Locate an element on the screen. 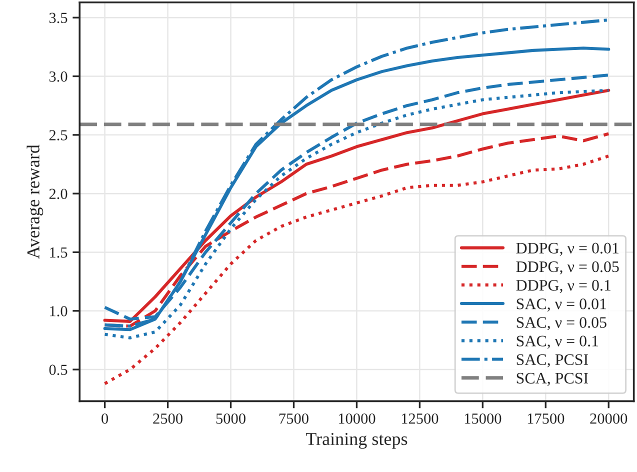  x-axis-title: Training steps is located at coordinates (357, 440).